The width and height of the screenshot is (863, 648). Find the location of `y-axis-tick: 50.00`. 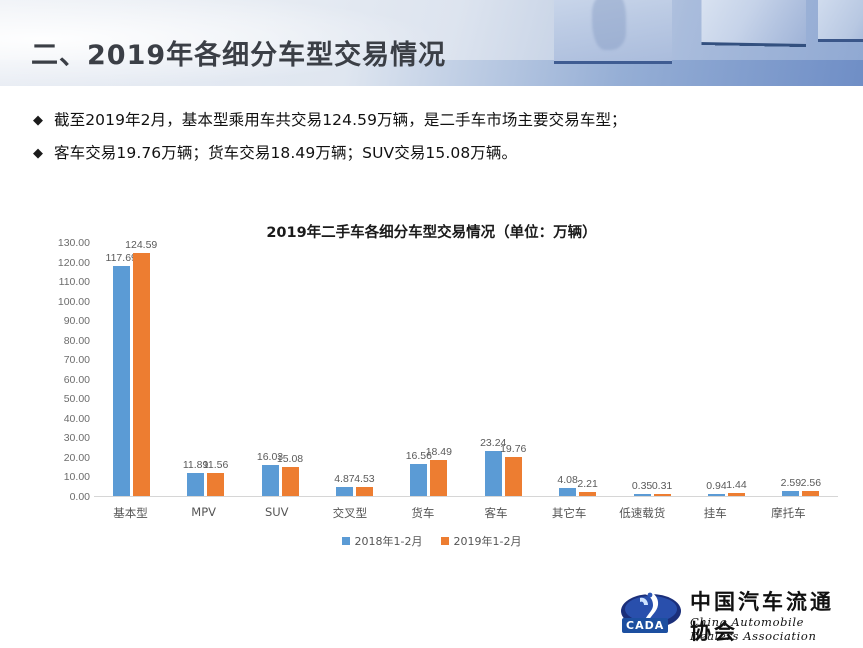

y-axis-tick: 50.00 is located at coordinates (76, 399).